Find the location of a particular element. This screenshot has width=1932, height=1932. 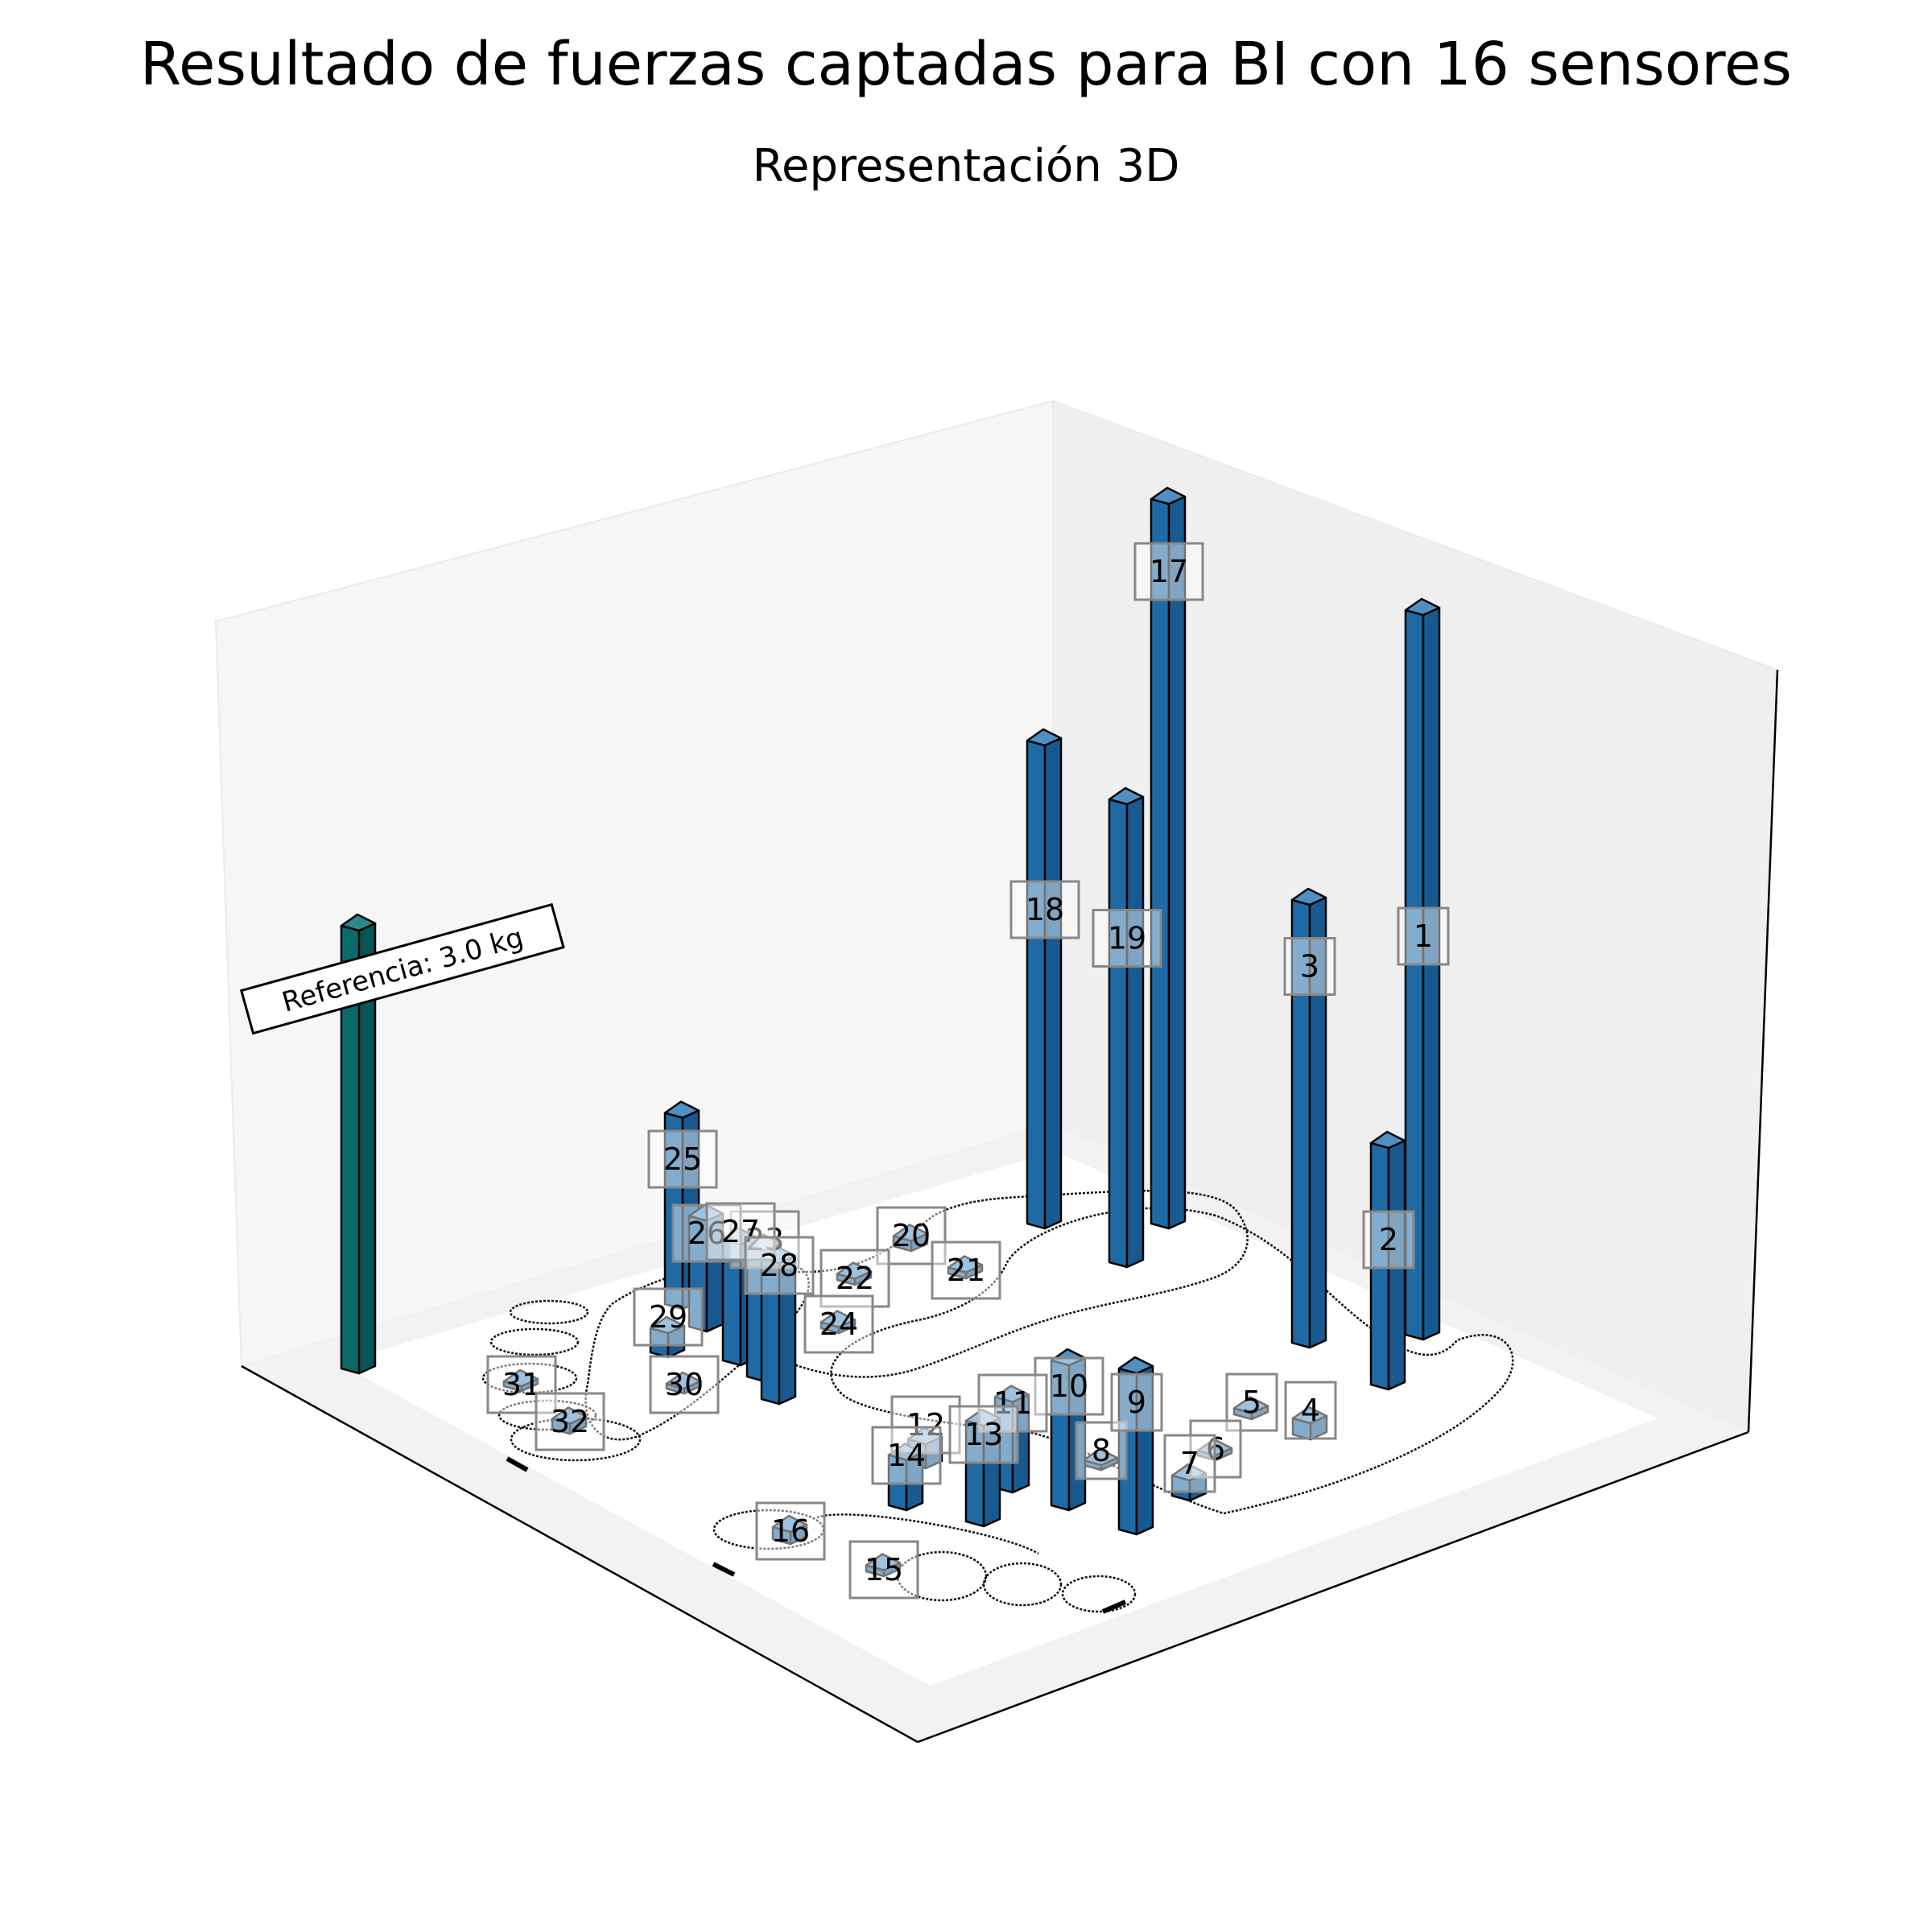

sensor-label-text-16: 16 is located at coordinates (790, 1531).